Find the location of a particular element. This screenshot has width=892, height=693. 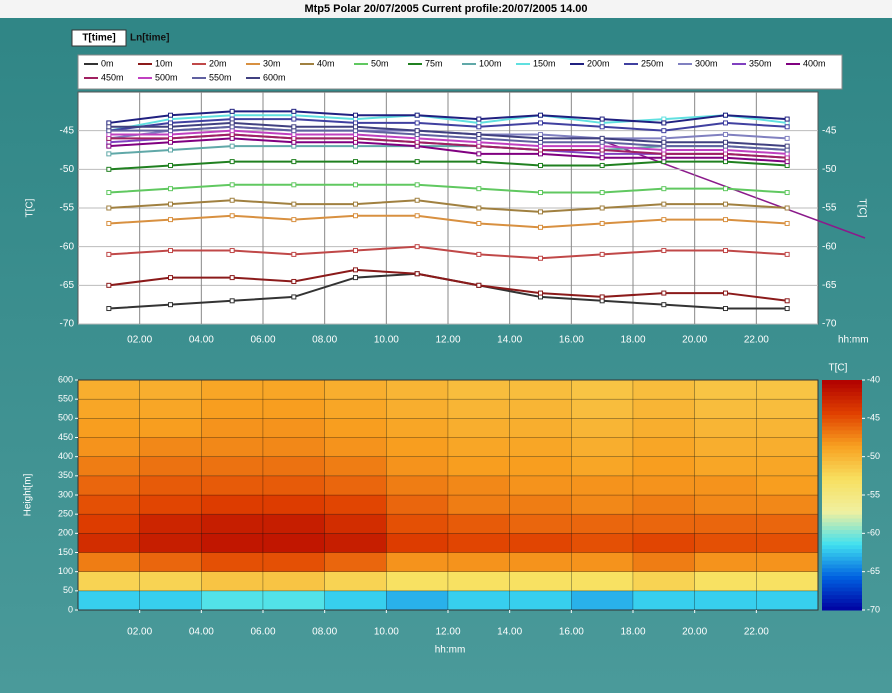

x-tick-label: 12.00 is located at coordinates (447, 632).